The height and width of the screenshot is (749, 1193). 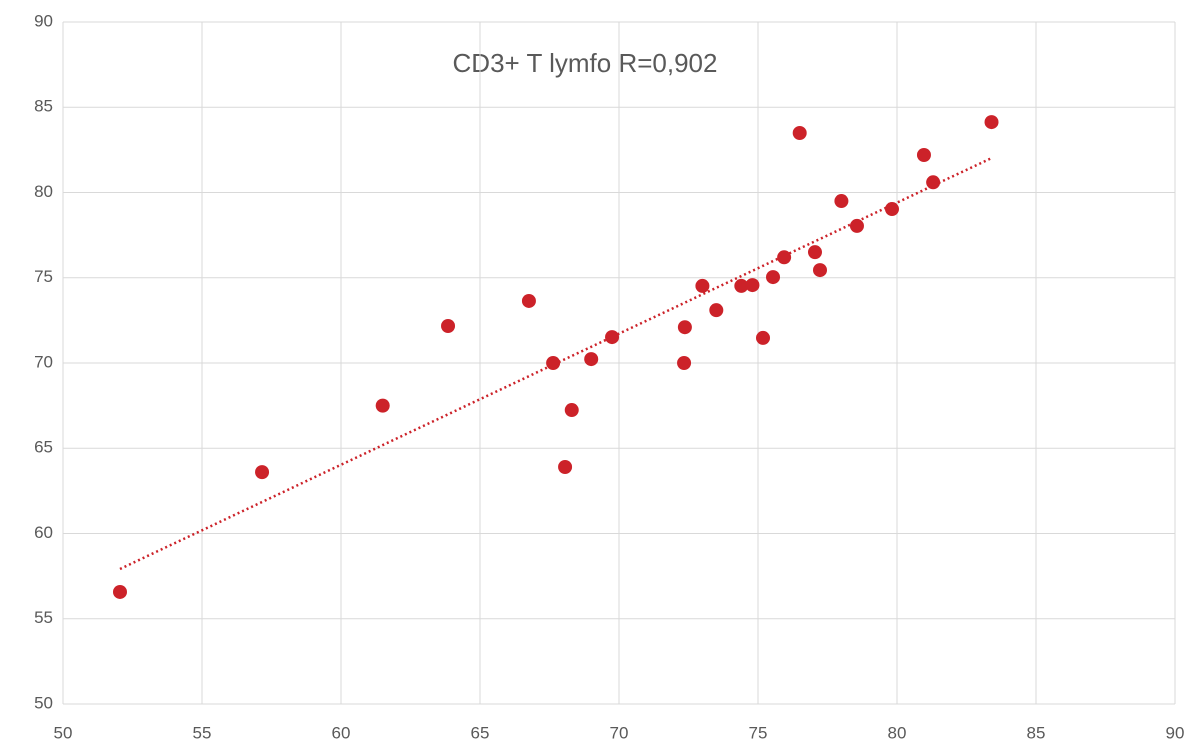 I want to click on y-tick-label: 65, so click(x=43, y=447).